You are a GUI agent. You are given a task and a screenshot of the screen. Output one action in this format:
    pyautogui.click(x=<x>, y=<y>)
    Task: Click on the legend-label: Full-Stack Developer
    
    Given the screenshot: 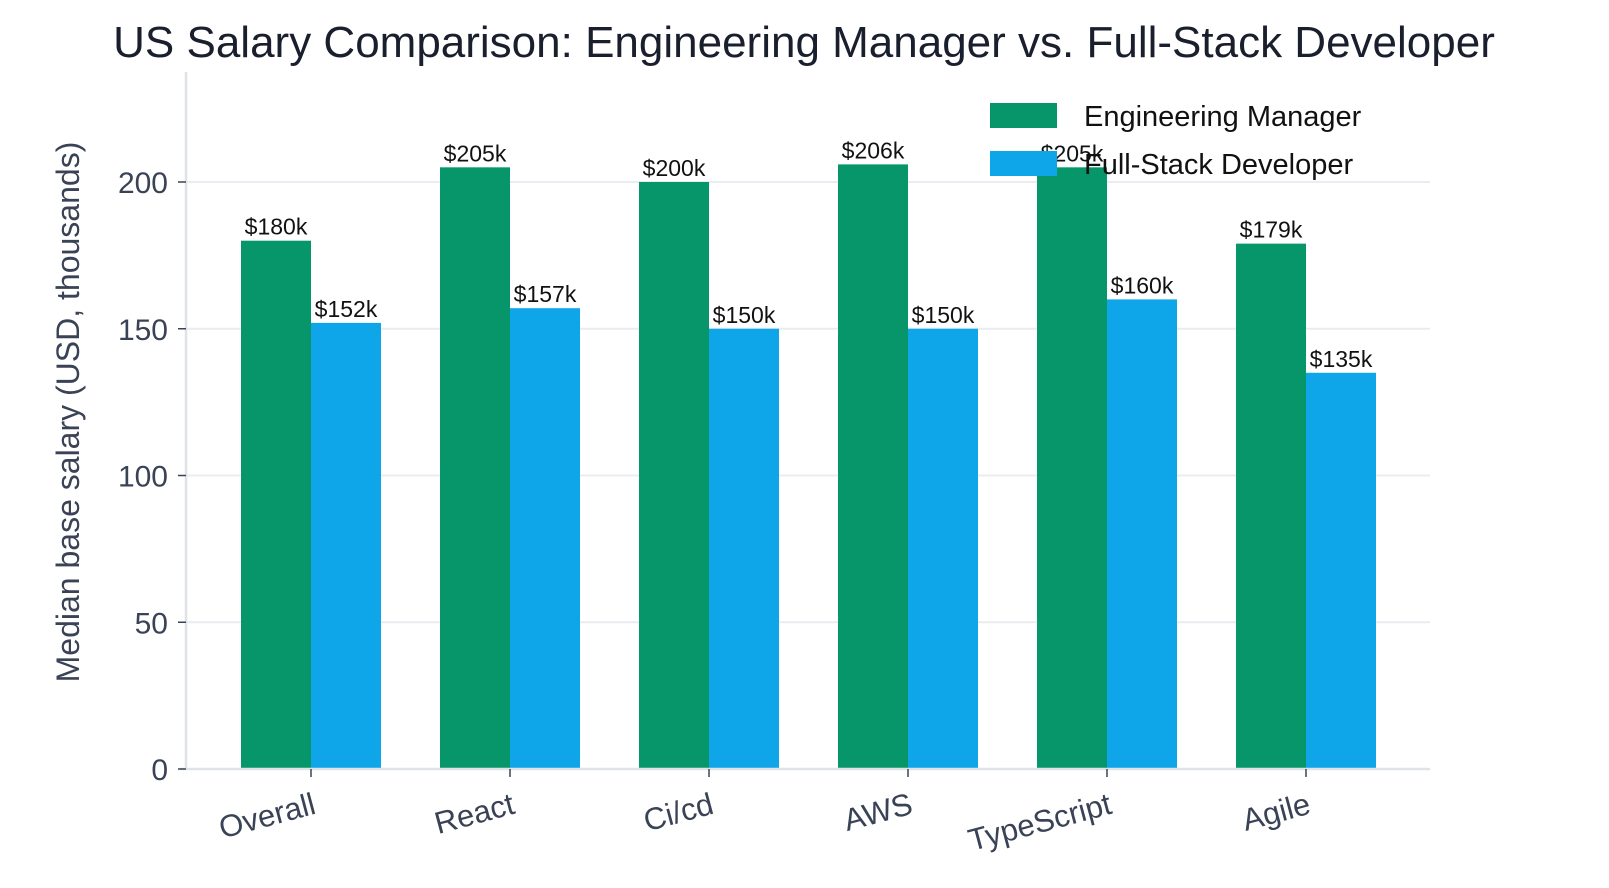 What is the action you would take?
    pyautogui.click(x=1218, y=165)
    